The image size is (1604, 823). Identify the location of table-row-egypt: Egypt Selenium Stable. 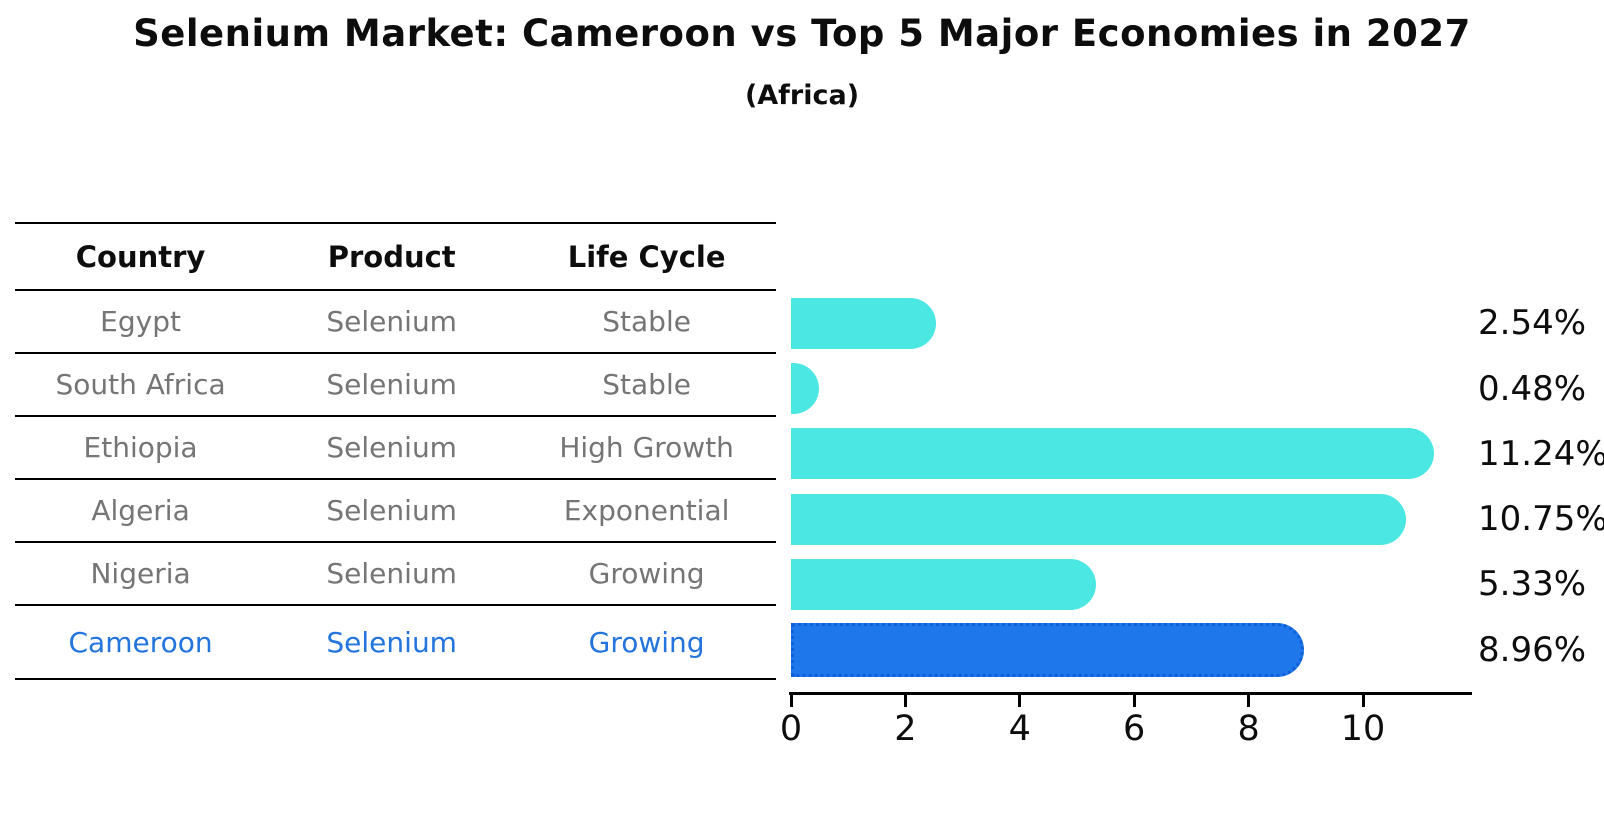
(395, 322).